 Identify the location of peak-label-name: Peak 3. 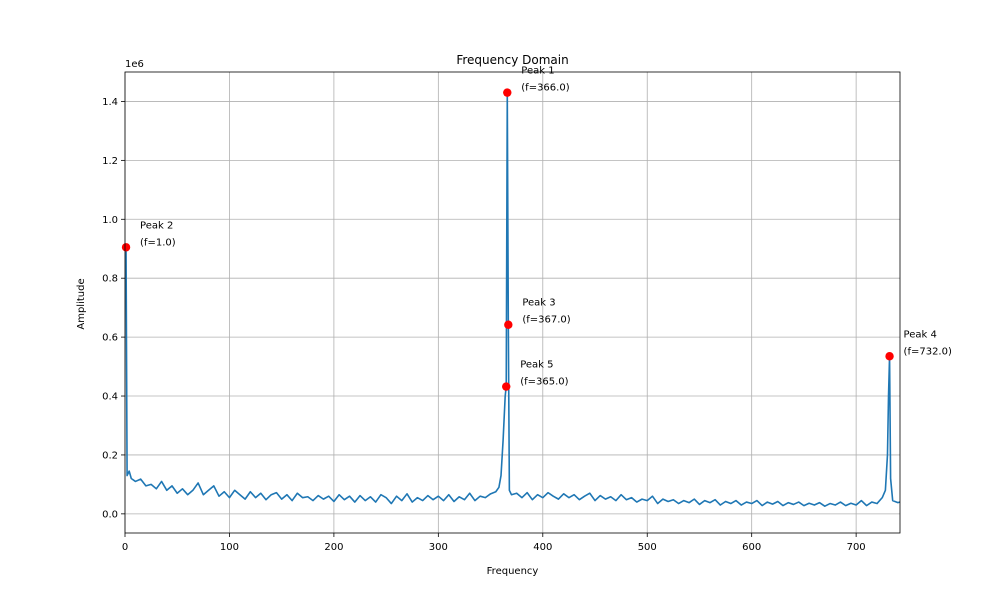
(538, 303).